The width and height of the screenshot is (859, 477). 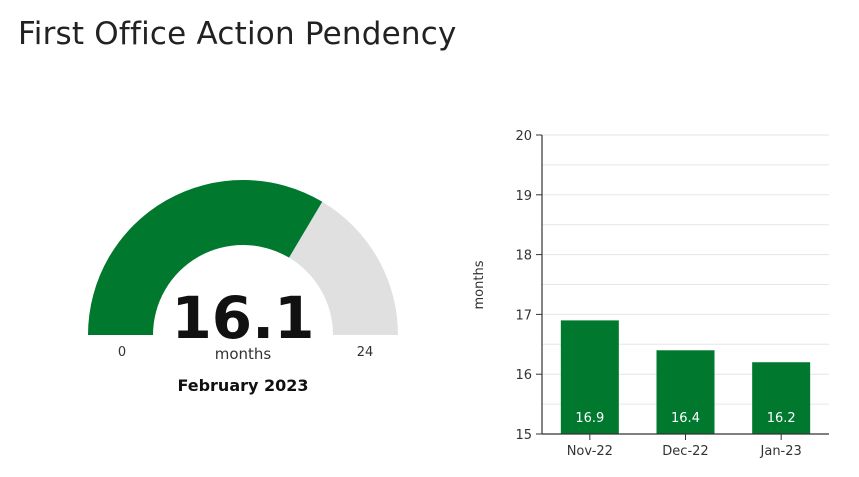 What do you see at coordinates (523, 375) in the screenshot?
I see `y-tick-label: 16` at bounding box center [523, 375].